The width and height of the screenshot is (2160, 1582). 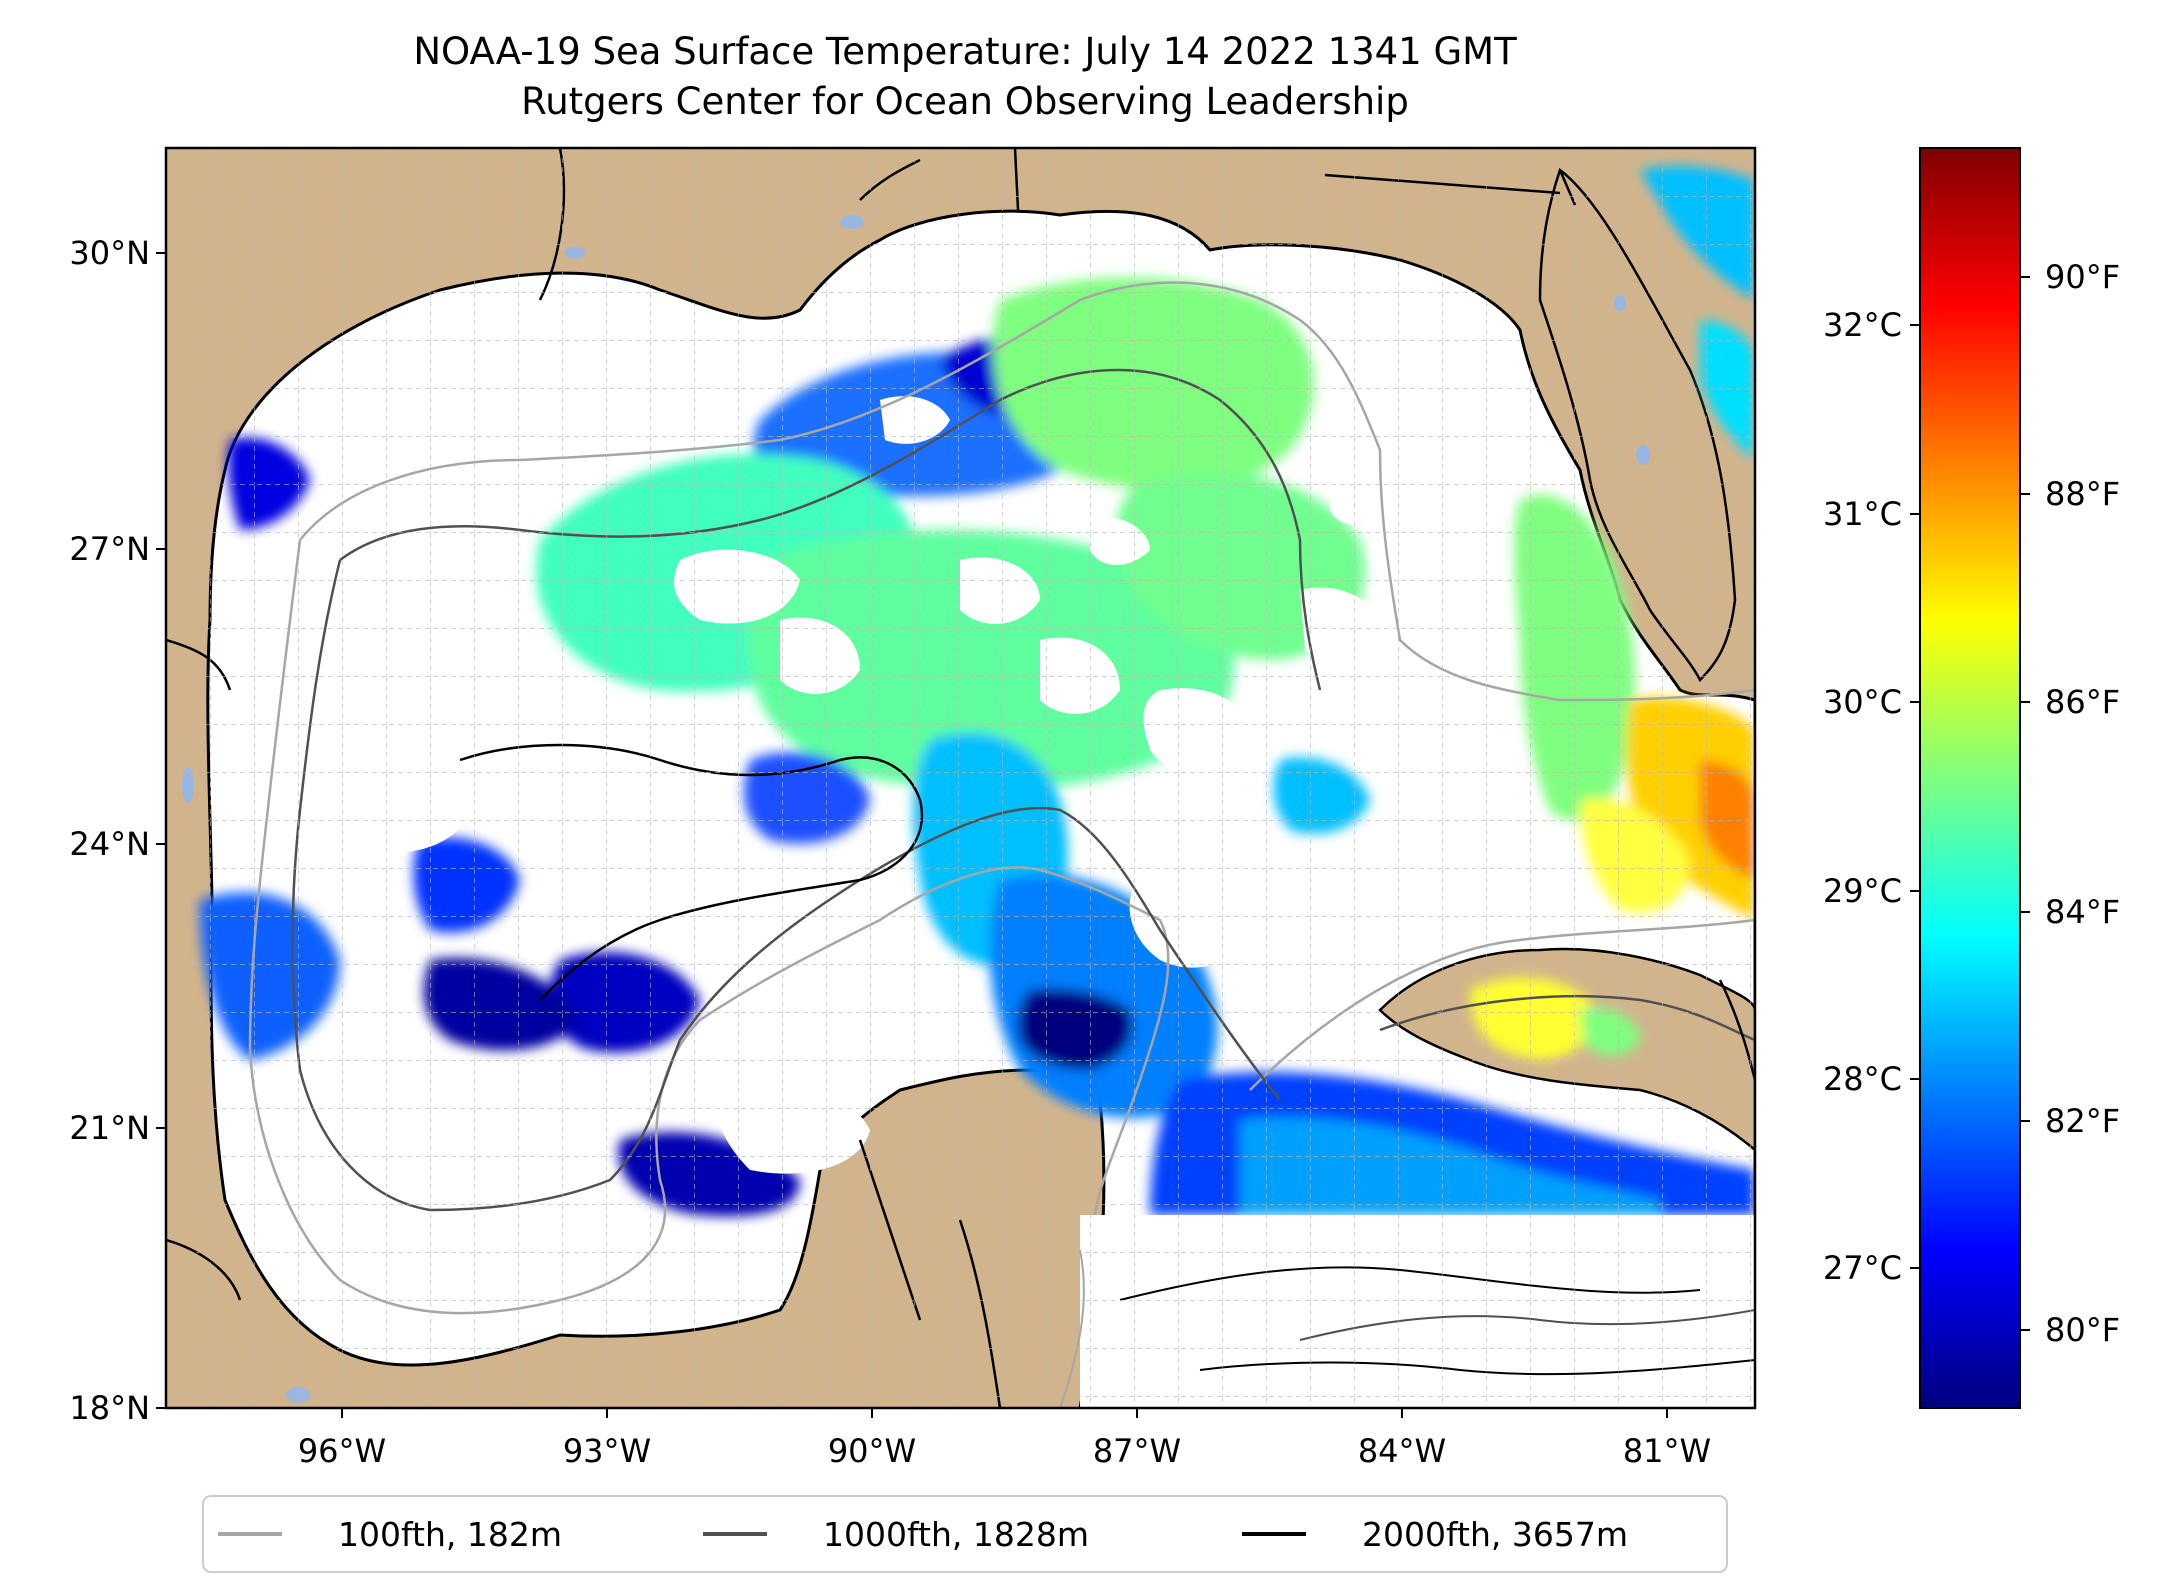 What do you see at coordinates (109, 549) in the screenshot?
I see `lat-tick-label: 27°N` at bounding box center [109, 549].